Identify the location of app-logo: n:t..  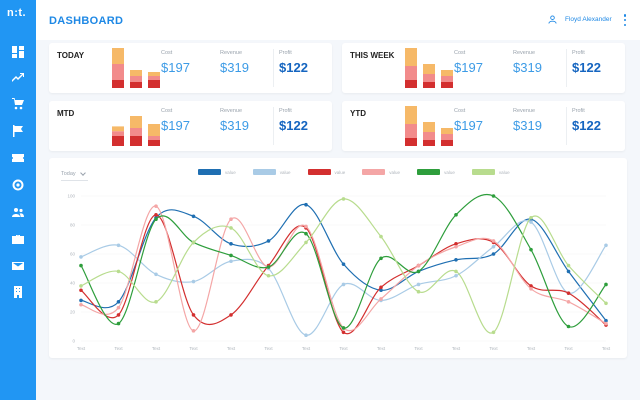
(17, 13).